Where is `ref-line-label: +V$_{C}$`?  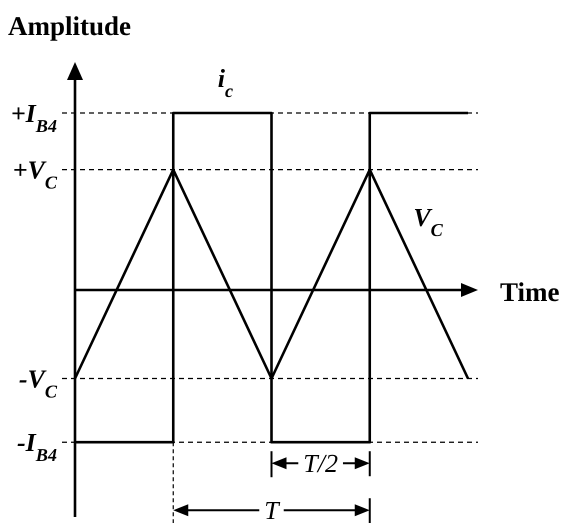 ref-line-label: +V$_{C}$ is located at coordinates (35, 174).